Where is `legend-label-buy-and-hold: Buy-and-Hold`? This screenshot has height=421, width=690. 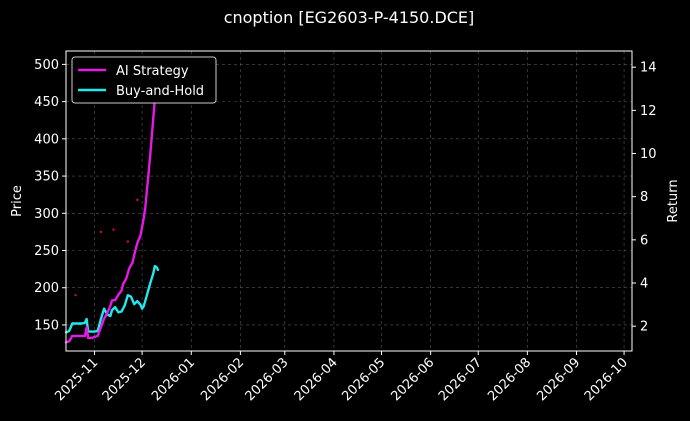 legend-label-buy-and-hold: Buy-and-Hold is located at coordinates (160, 91).